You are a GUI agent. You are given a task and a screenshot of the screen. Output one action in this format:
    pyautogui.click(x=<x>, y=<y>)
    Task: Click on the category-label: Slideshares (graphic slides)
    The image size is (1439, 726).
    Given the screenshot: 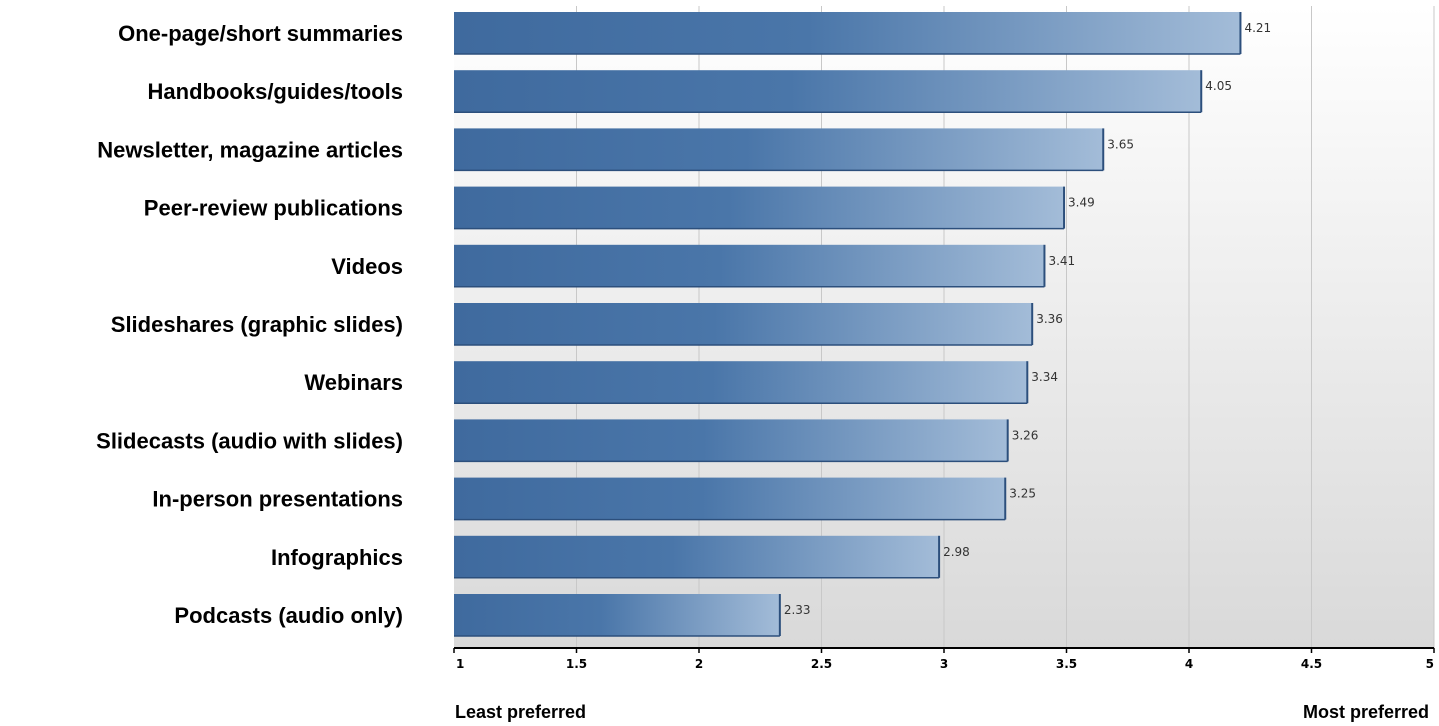 What is the action you would take?
    pyautogui.click(x=257, y=324)
    